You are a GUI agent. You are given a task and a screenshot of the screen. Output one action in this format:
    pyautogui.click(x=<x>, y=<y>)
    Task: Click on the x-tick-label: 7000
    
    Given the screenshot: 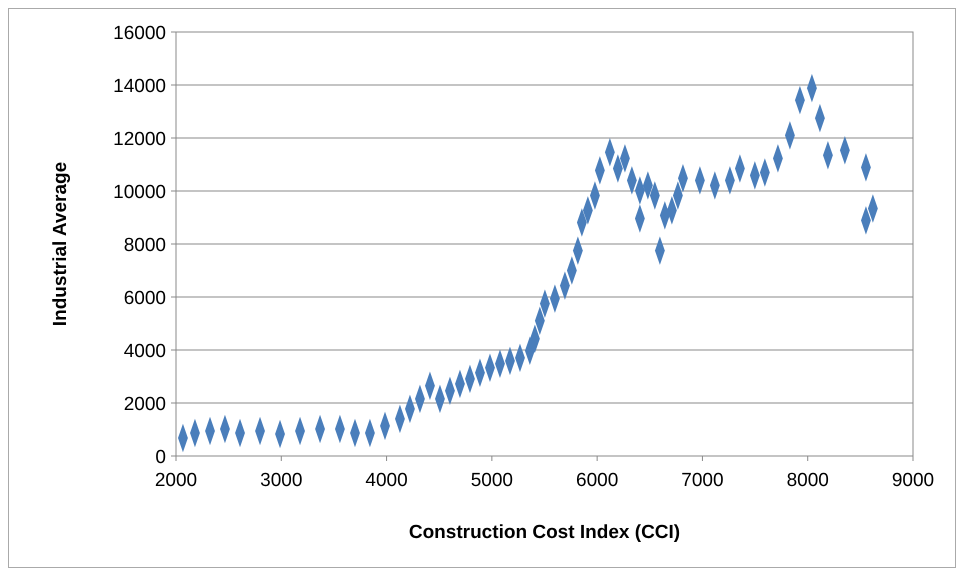 What is the action you would take?
    pyautogui.click(x=702, y=480)
    